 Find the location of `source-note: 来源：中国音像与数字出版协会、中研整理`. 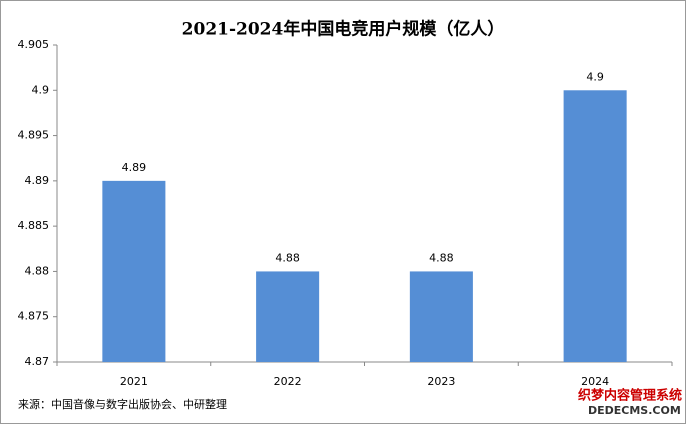

source-note: 来源：中国音像与数字出版协会、中研整理 is located at coordinates (122, 404).